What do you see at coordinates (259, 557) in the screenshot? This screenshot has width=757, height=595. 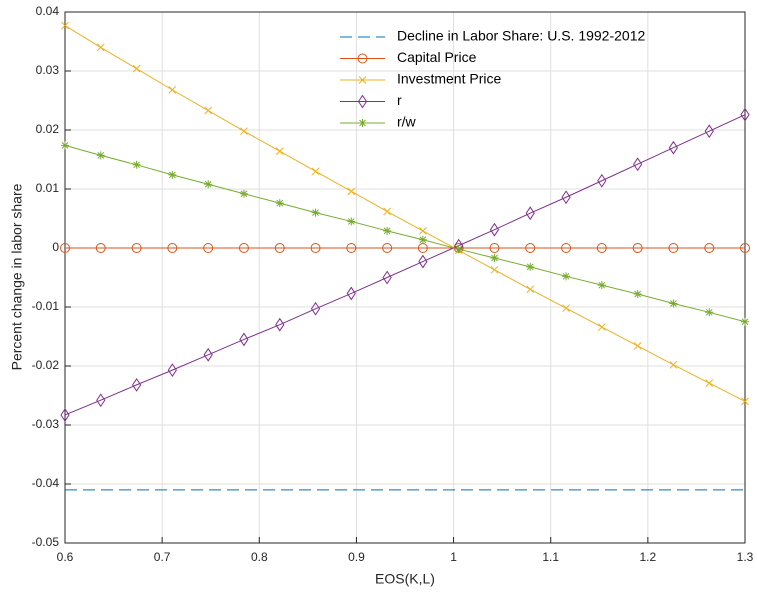 I see `x-tick-label: 0.8` at bounding box center [259, 557].